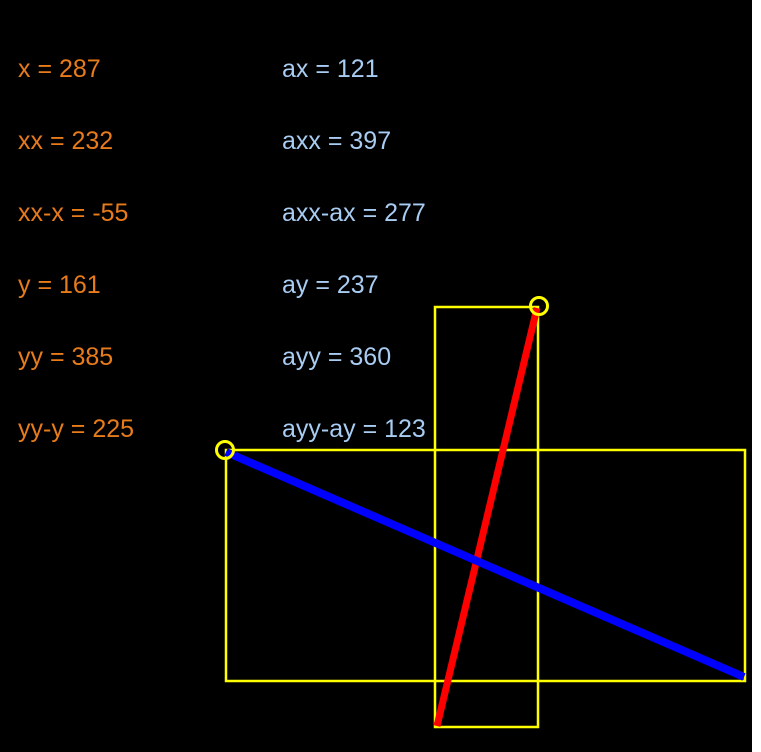 The height and width of the screenshot is (752, 761). I want to click on red-line, so click(487, 517).